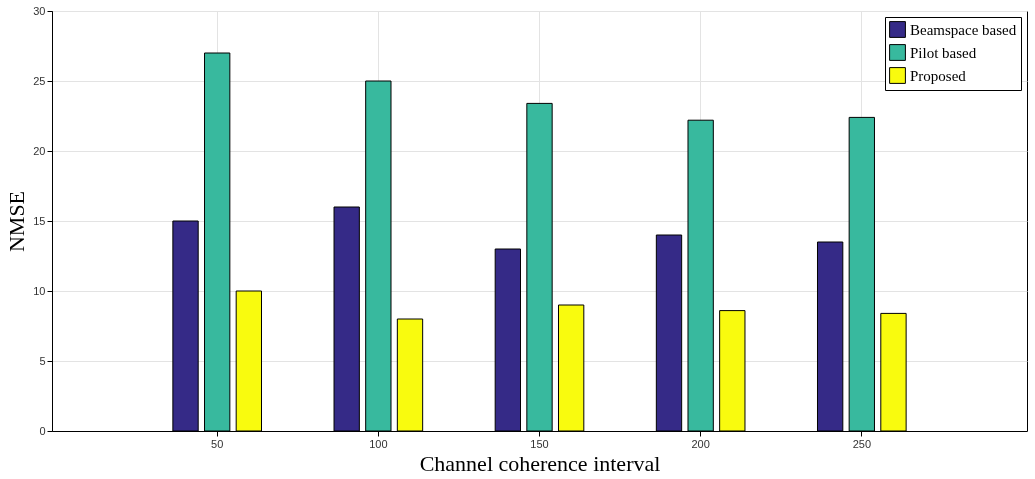 The width and height of the screenshot is (1035, 479). What do you see at coordinates (39, 80) in the screenshot?
I see `y-tick-label: 25` at bounding box center [39, 80].